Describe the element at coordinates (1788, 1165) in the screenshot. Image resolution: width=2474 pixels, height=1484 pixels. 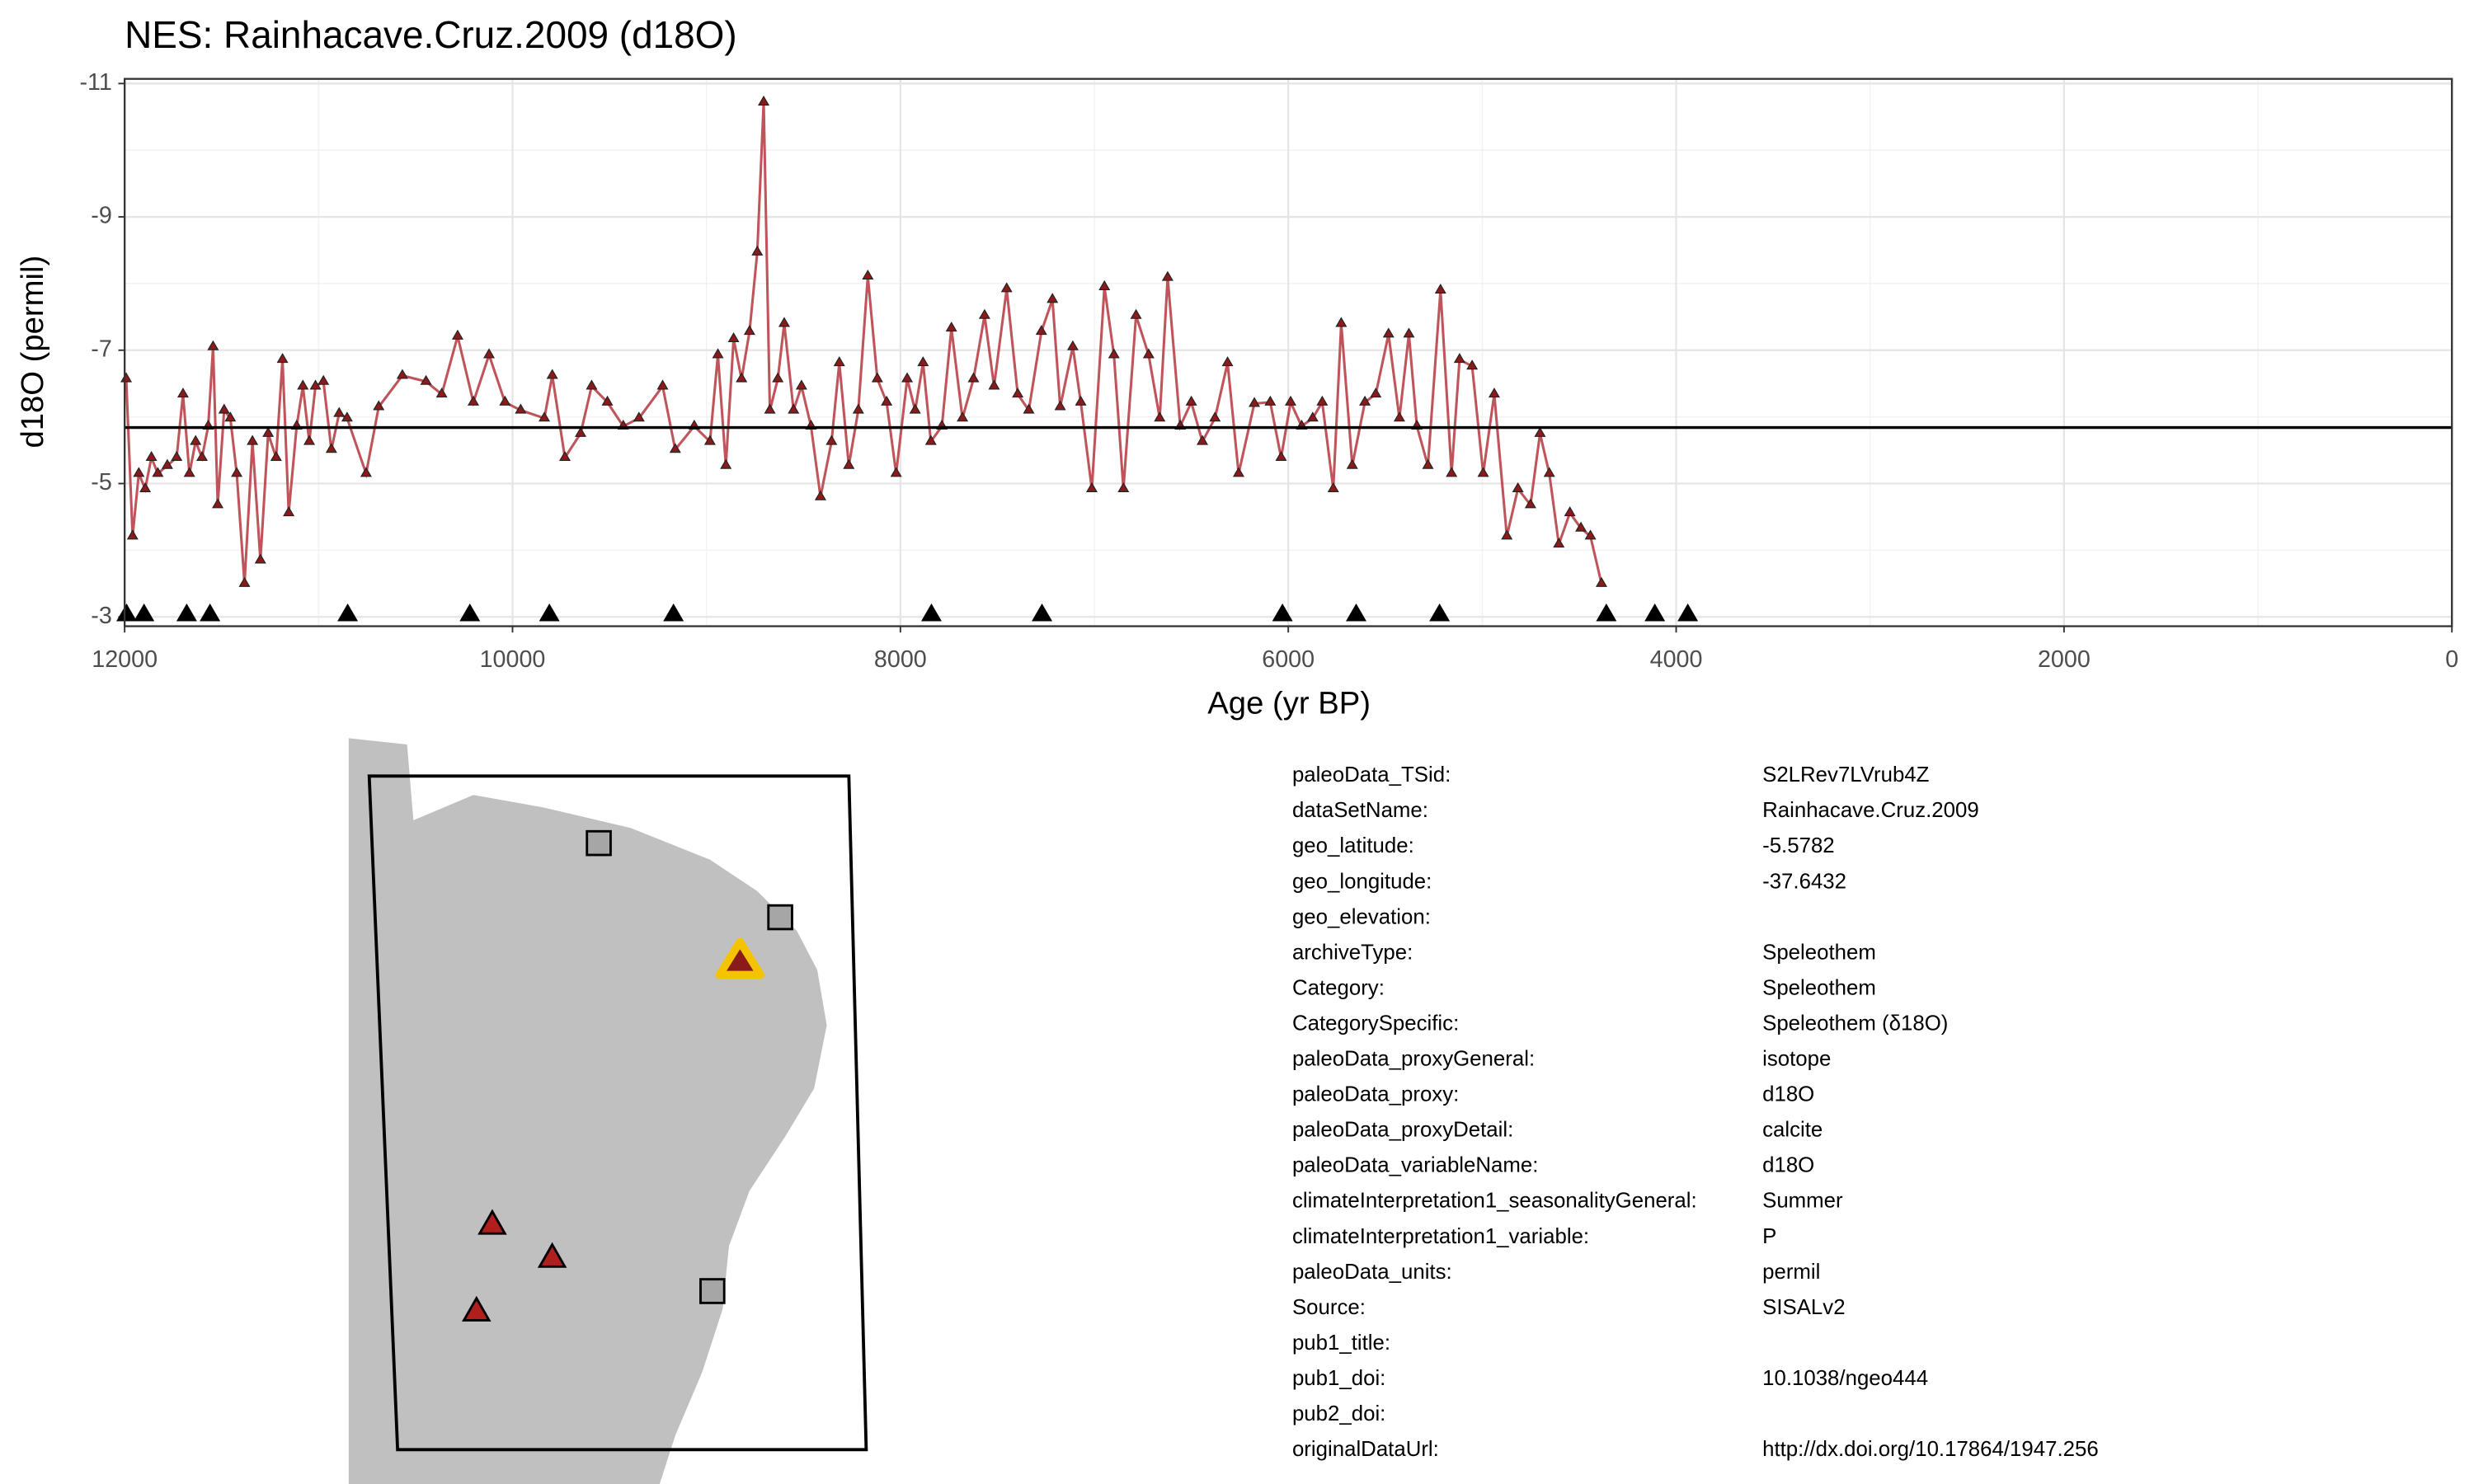
I see `meta-value: d18O` at that location.